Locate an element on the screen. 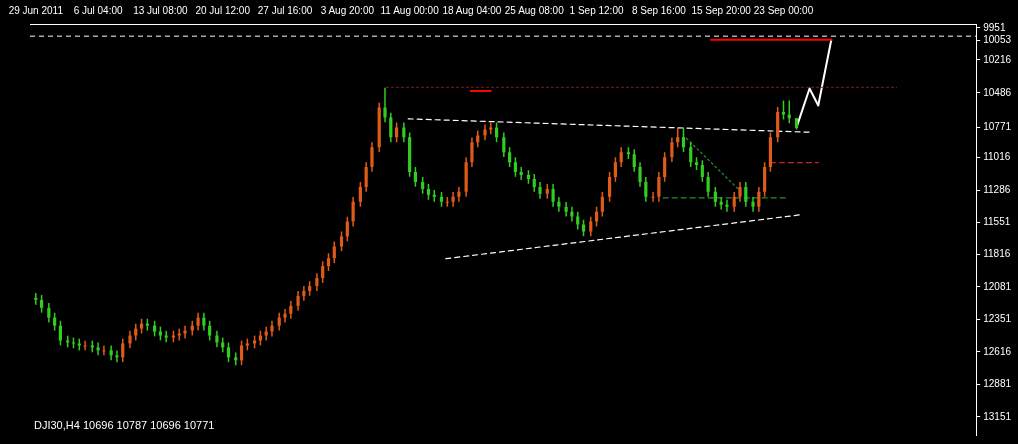 The image size is (1018, 444). x-tick-label: 3 Aug 20:00 is located at coordinates (347, 10).